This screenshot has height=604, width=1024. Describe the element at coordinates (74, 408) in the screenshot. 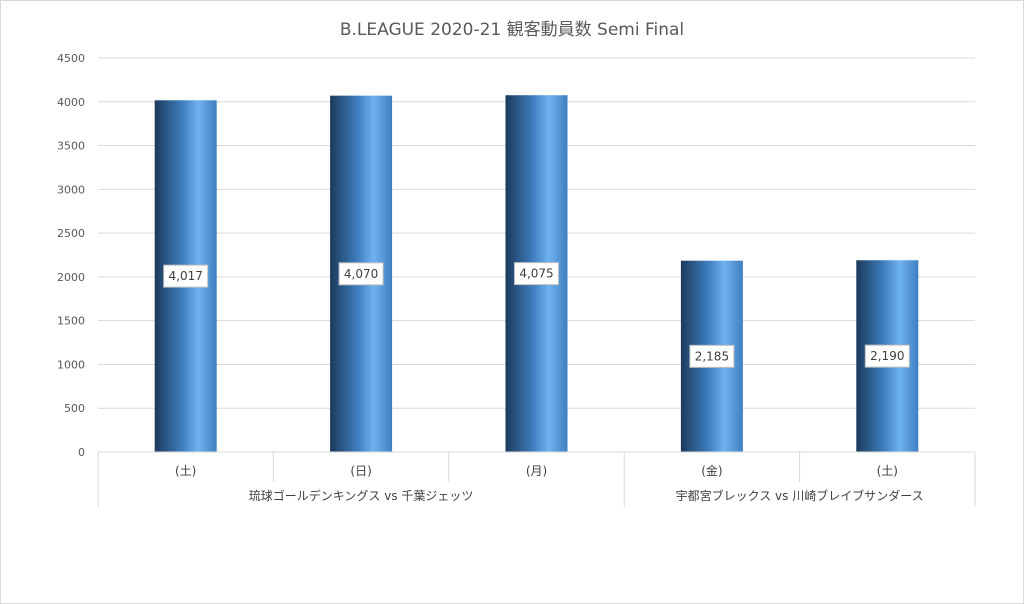

I see `y-tick-label: 500` at that location.